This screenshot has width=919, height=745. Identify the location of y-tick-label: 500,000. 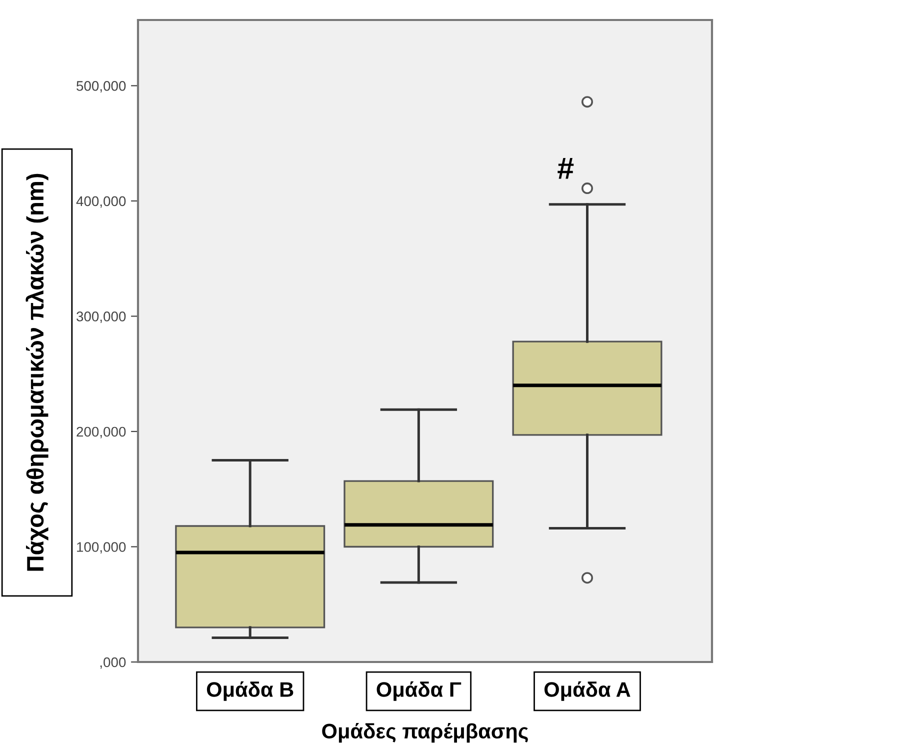
(101, 87).